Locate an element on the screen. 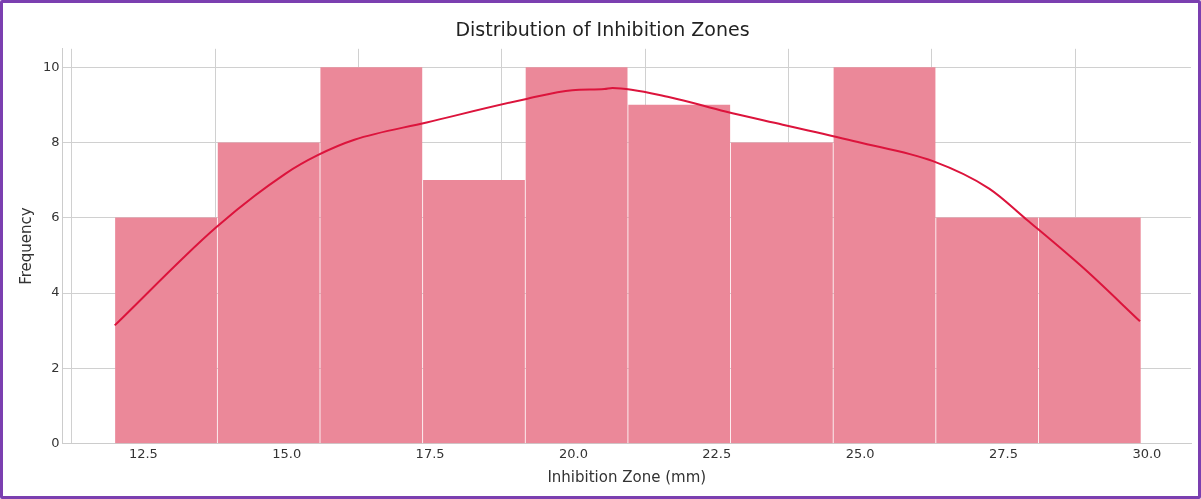 This screenshot has width=1201, height=499. y-tick-label: 4 is located at coordinates (55, 292).